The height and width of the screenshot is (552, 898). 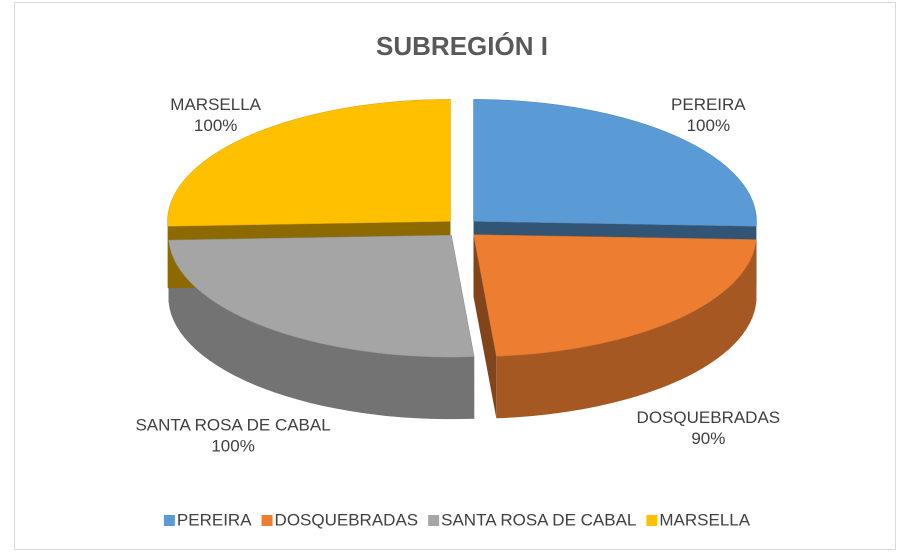 I want to click on chart-title: SUBREGIÓN I, so click(x=462, y=46).